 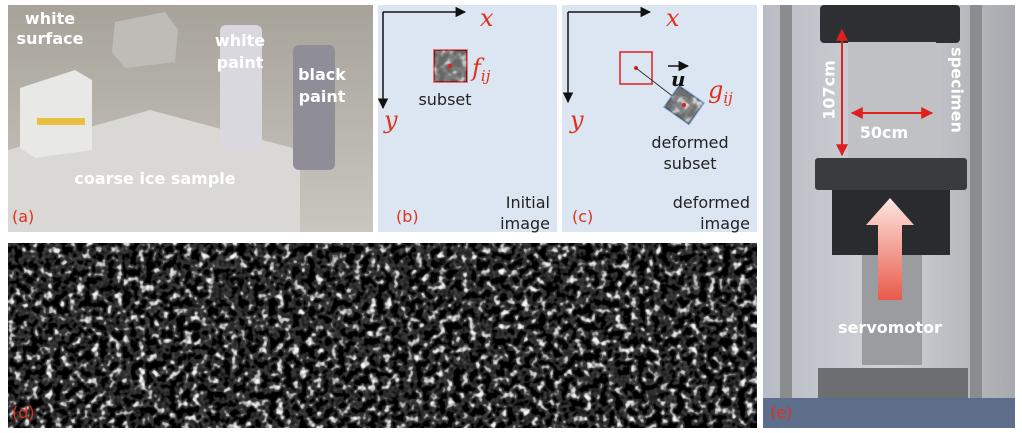 What do you see at coordinates (240, 51) in the screenshot?
I see `white-paint-label: white paint` at bounding box center [240, 51].